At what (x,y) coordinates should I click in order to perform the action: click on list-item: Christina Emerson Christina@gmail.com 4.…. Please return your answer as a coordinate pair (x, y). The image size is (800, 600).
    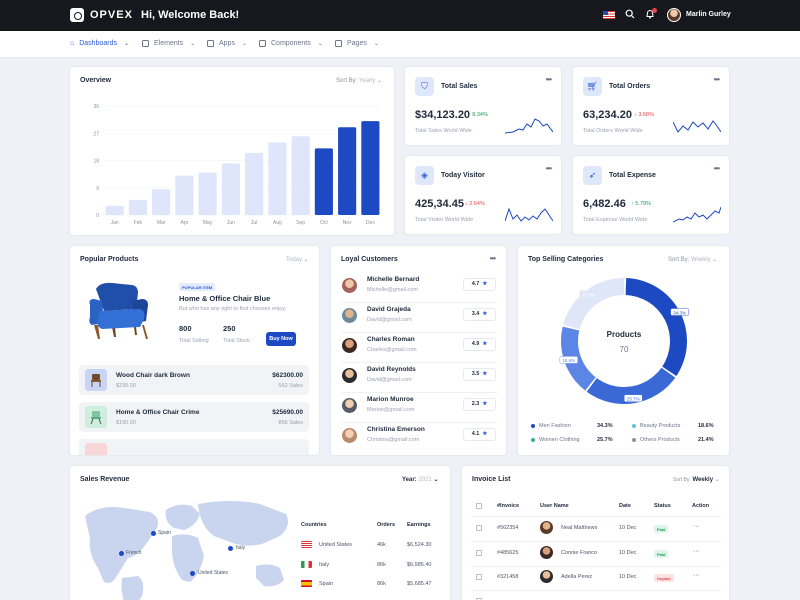
    Looking at the image, I should click on (419, 438).